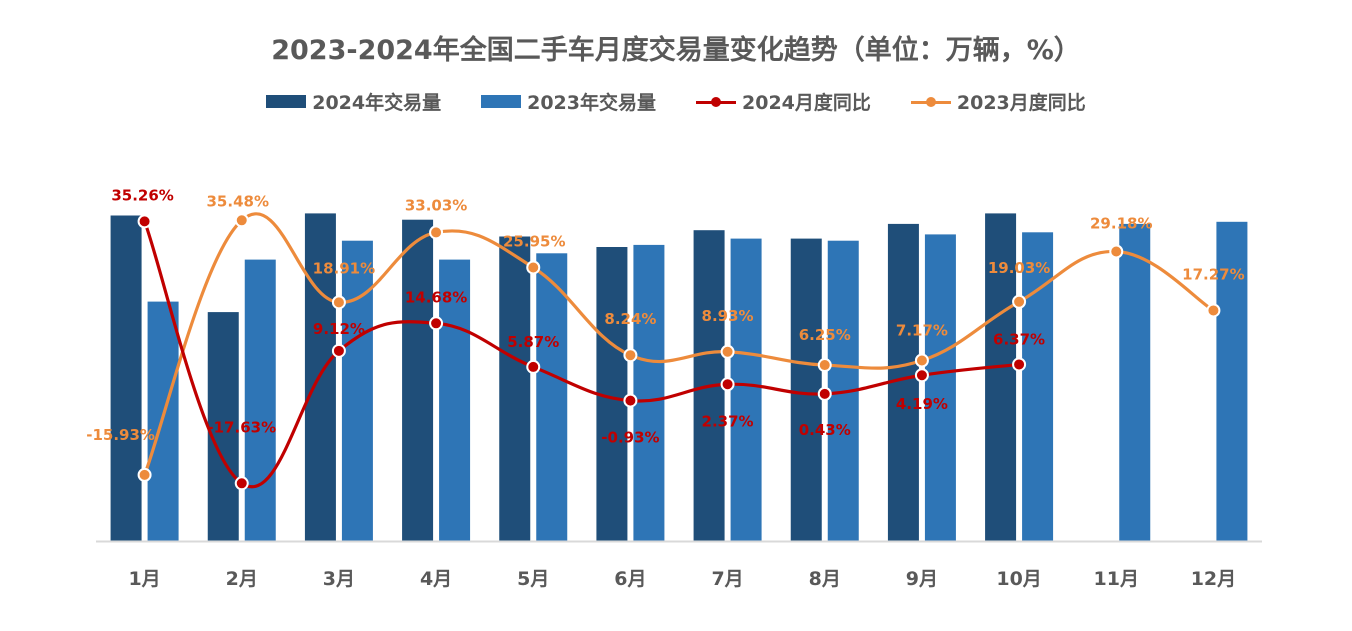 The height and width of the screenshot is (631, 1352). I want to click on legend-item-2023-volume: 2023年交易量, so click(568, 101).